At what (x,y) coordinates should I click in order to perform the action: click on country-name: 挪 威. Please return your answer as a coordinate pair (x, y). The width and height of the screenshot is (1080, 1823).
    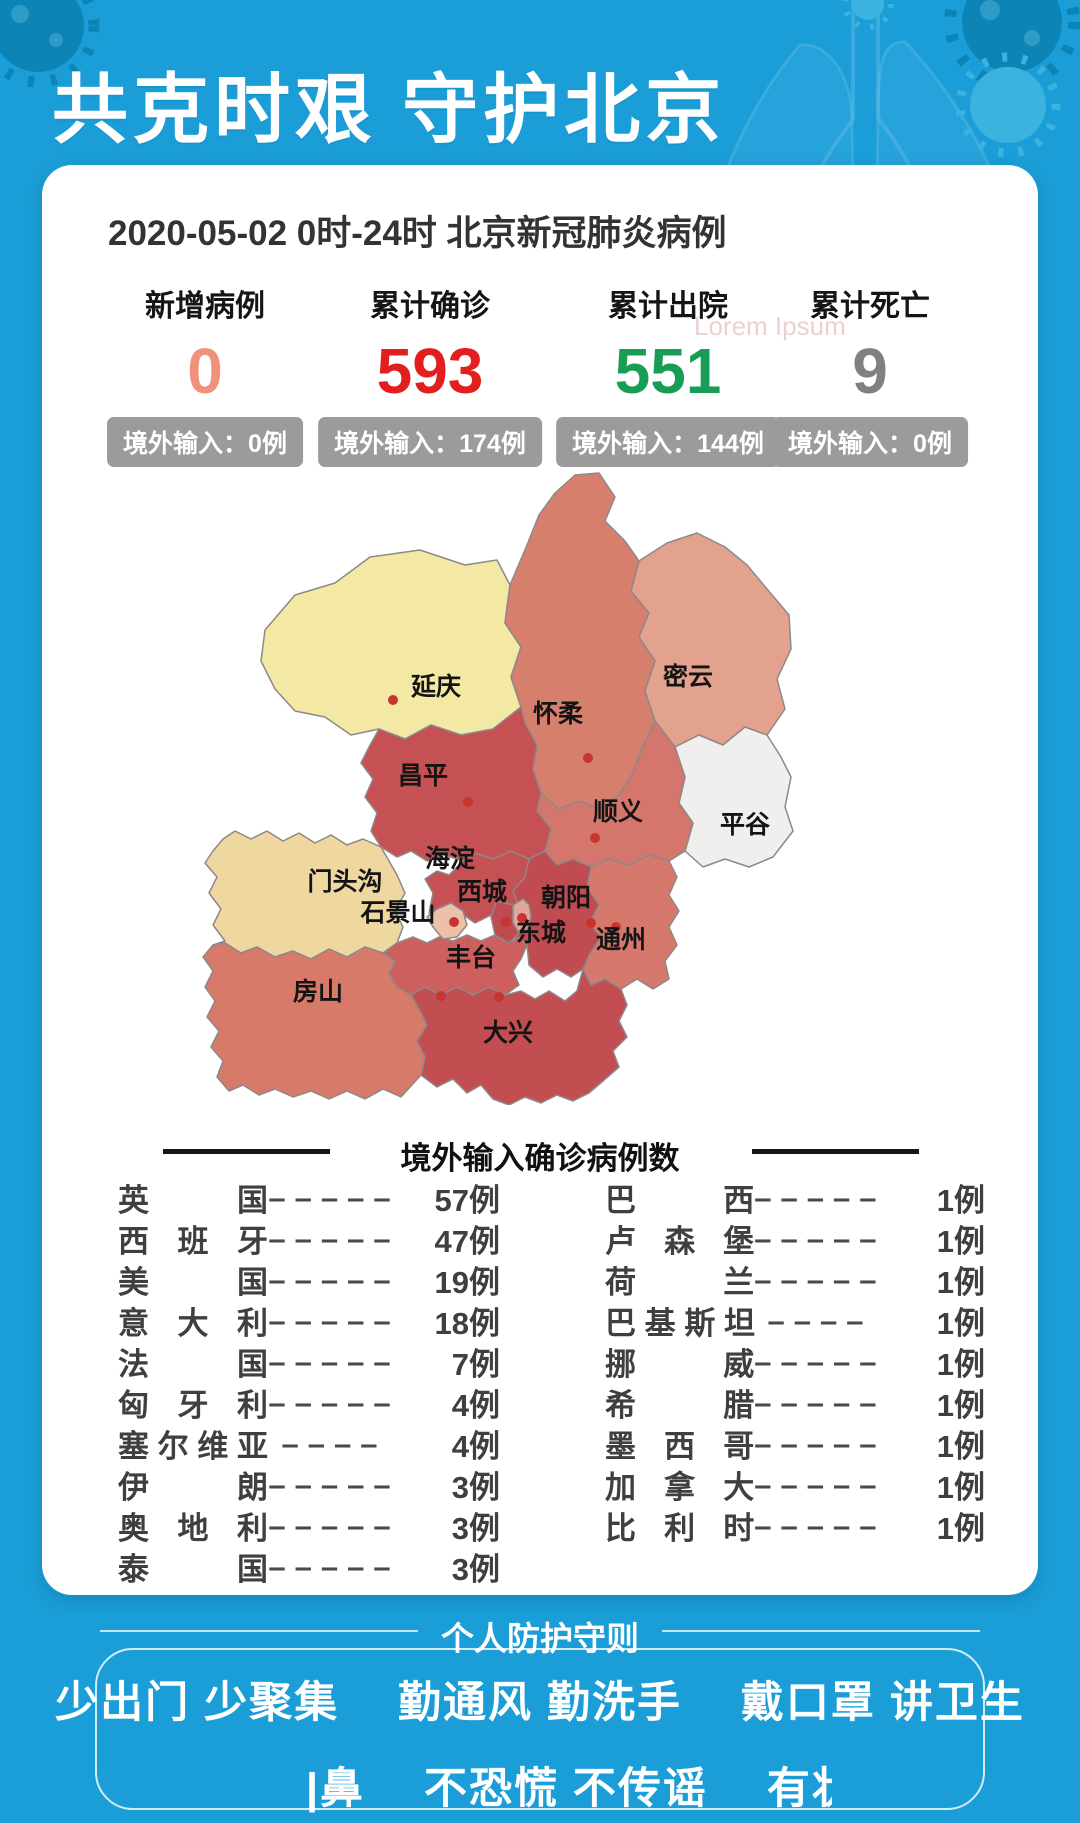
    Looking at the image, I should click on (680, 1364).